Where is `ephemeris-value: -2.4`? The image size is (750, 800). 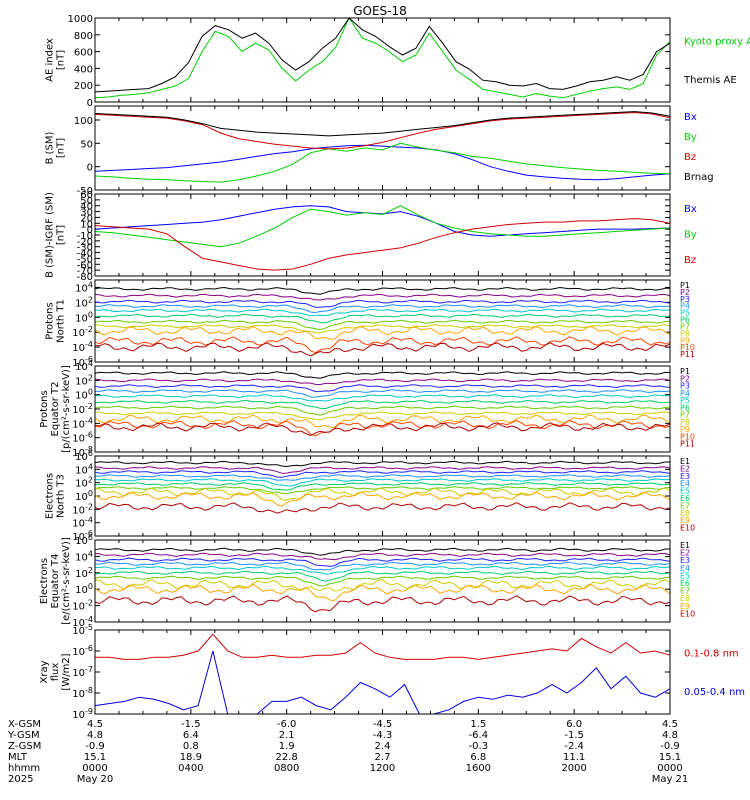
ephemeris-value: -2.4 is located at coordinates (574, 746).